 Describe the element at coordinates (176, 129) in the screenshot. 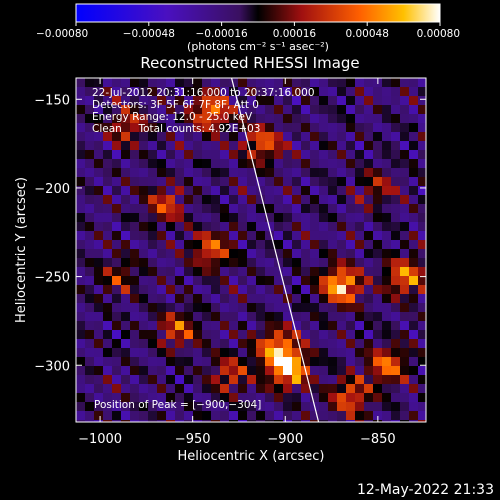

I see `annotation-counts: Clean Total counts: 4.92E+03` at that location.